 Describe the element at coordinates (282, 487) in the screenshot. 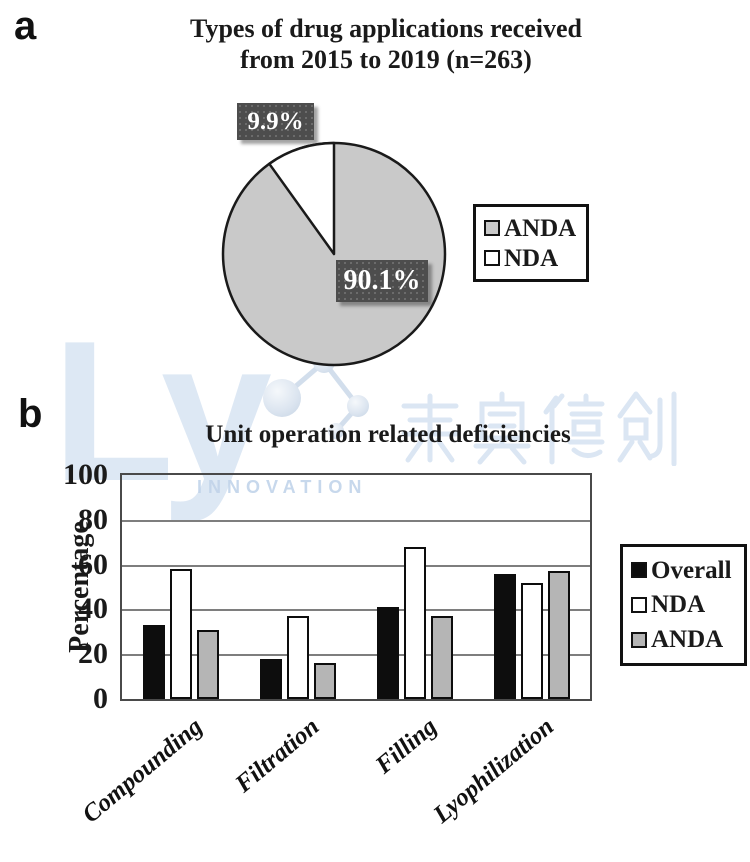

I see `watermark-subtext: INNOVATION` at that location.